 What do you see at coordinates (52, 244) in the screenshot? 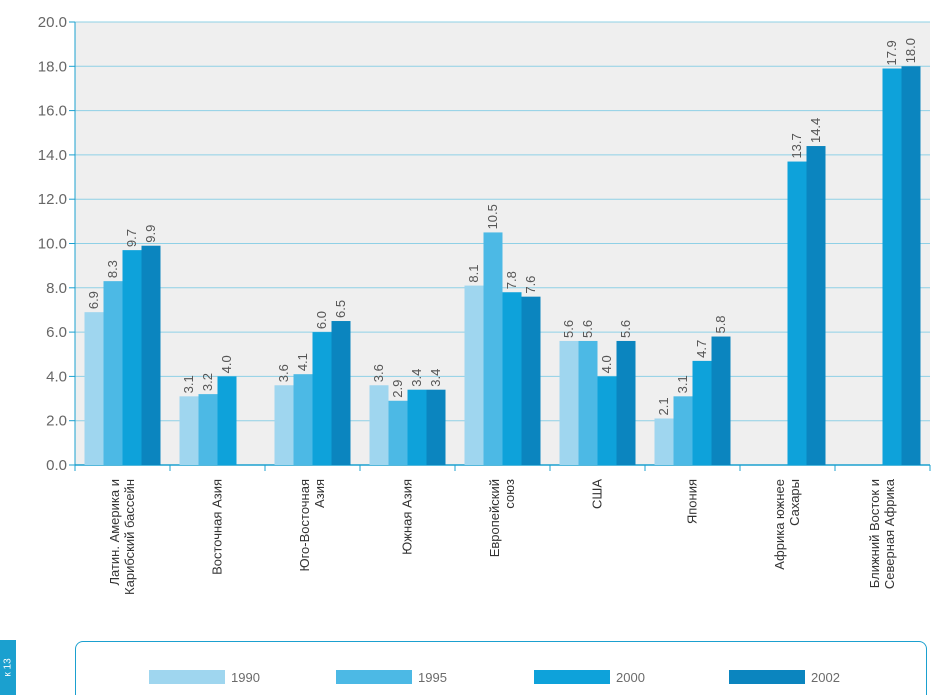
I see `y-tick-label: 10.0` at bounding box center [52, 244].